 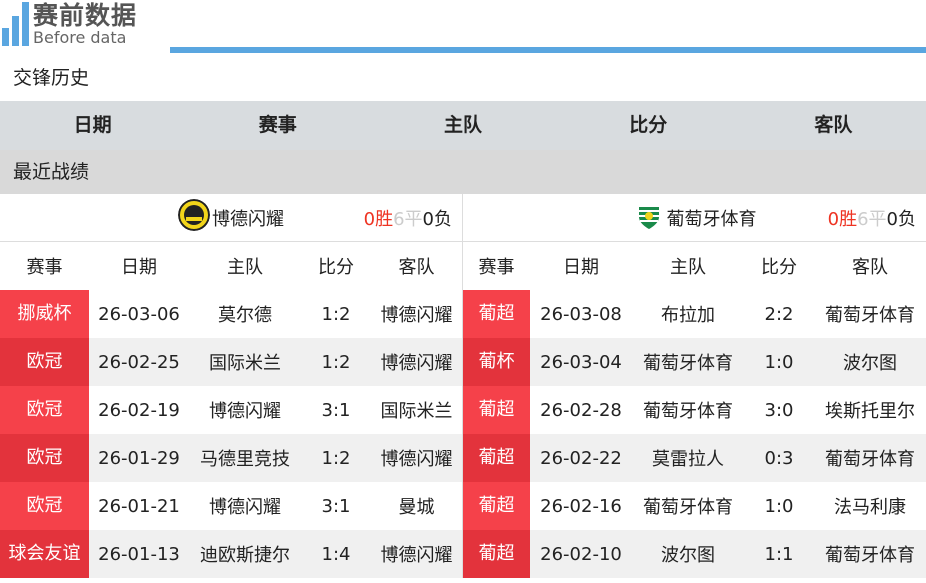 I want to click on cell-home: 莫雷拉人, so click(x=688, y=459).